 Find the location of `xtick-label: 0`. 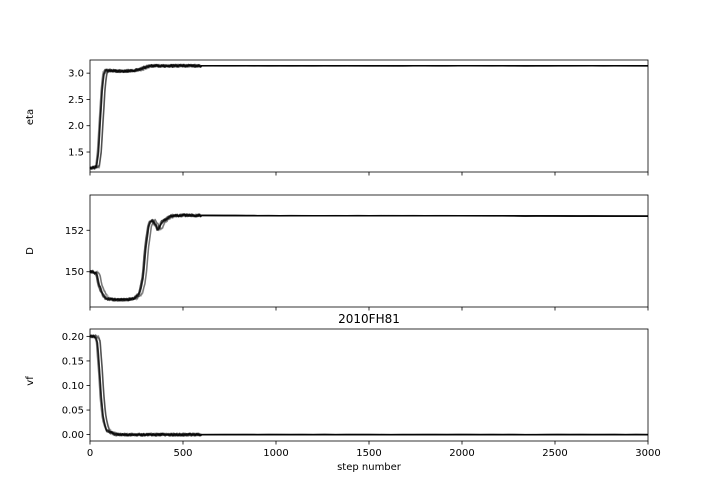

xtick-label: 0 is located at coordinates (90, 453).